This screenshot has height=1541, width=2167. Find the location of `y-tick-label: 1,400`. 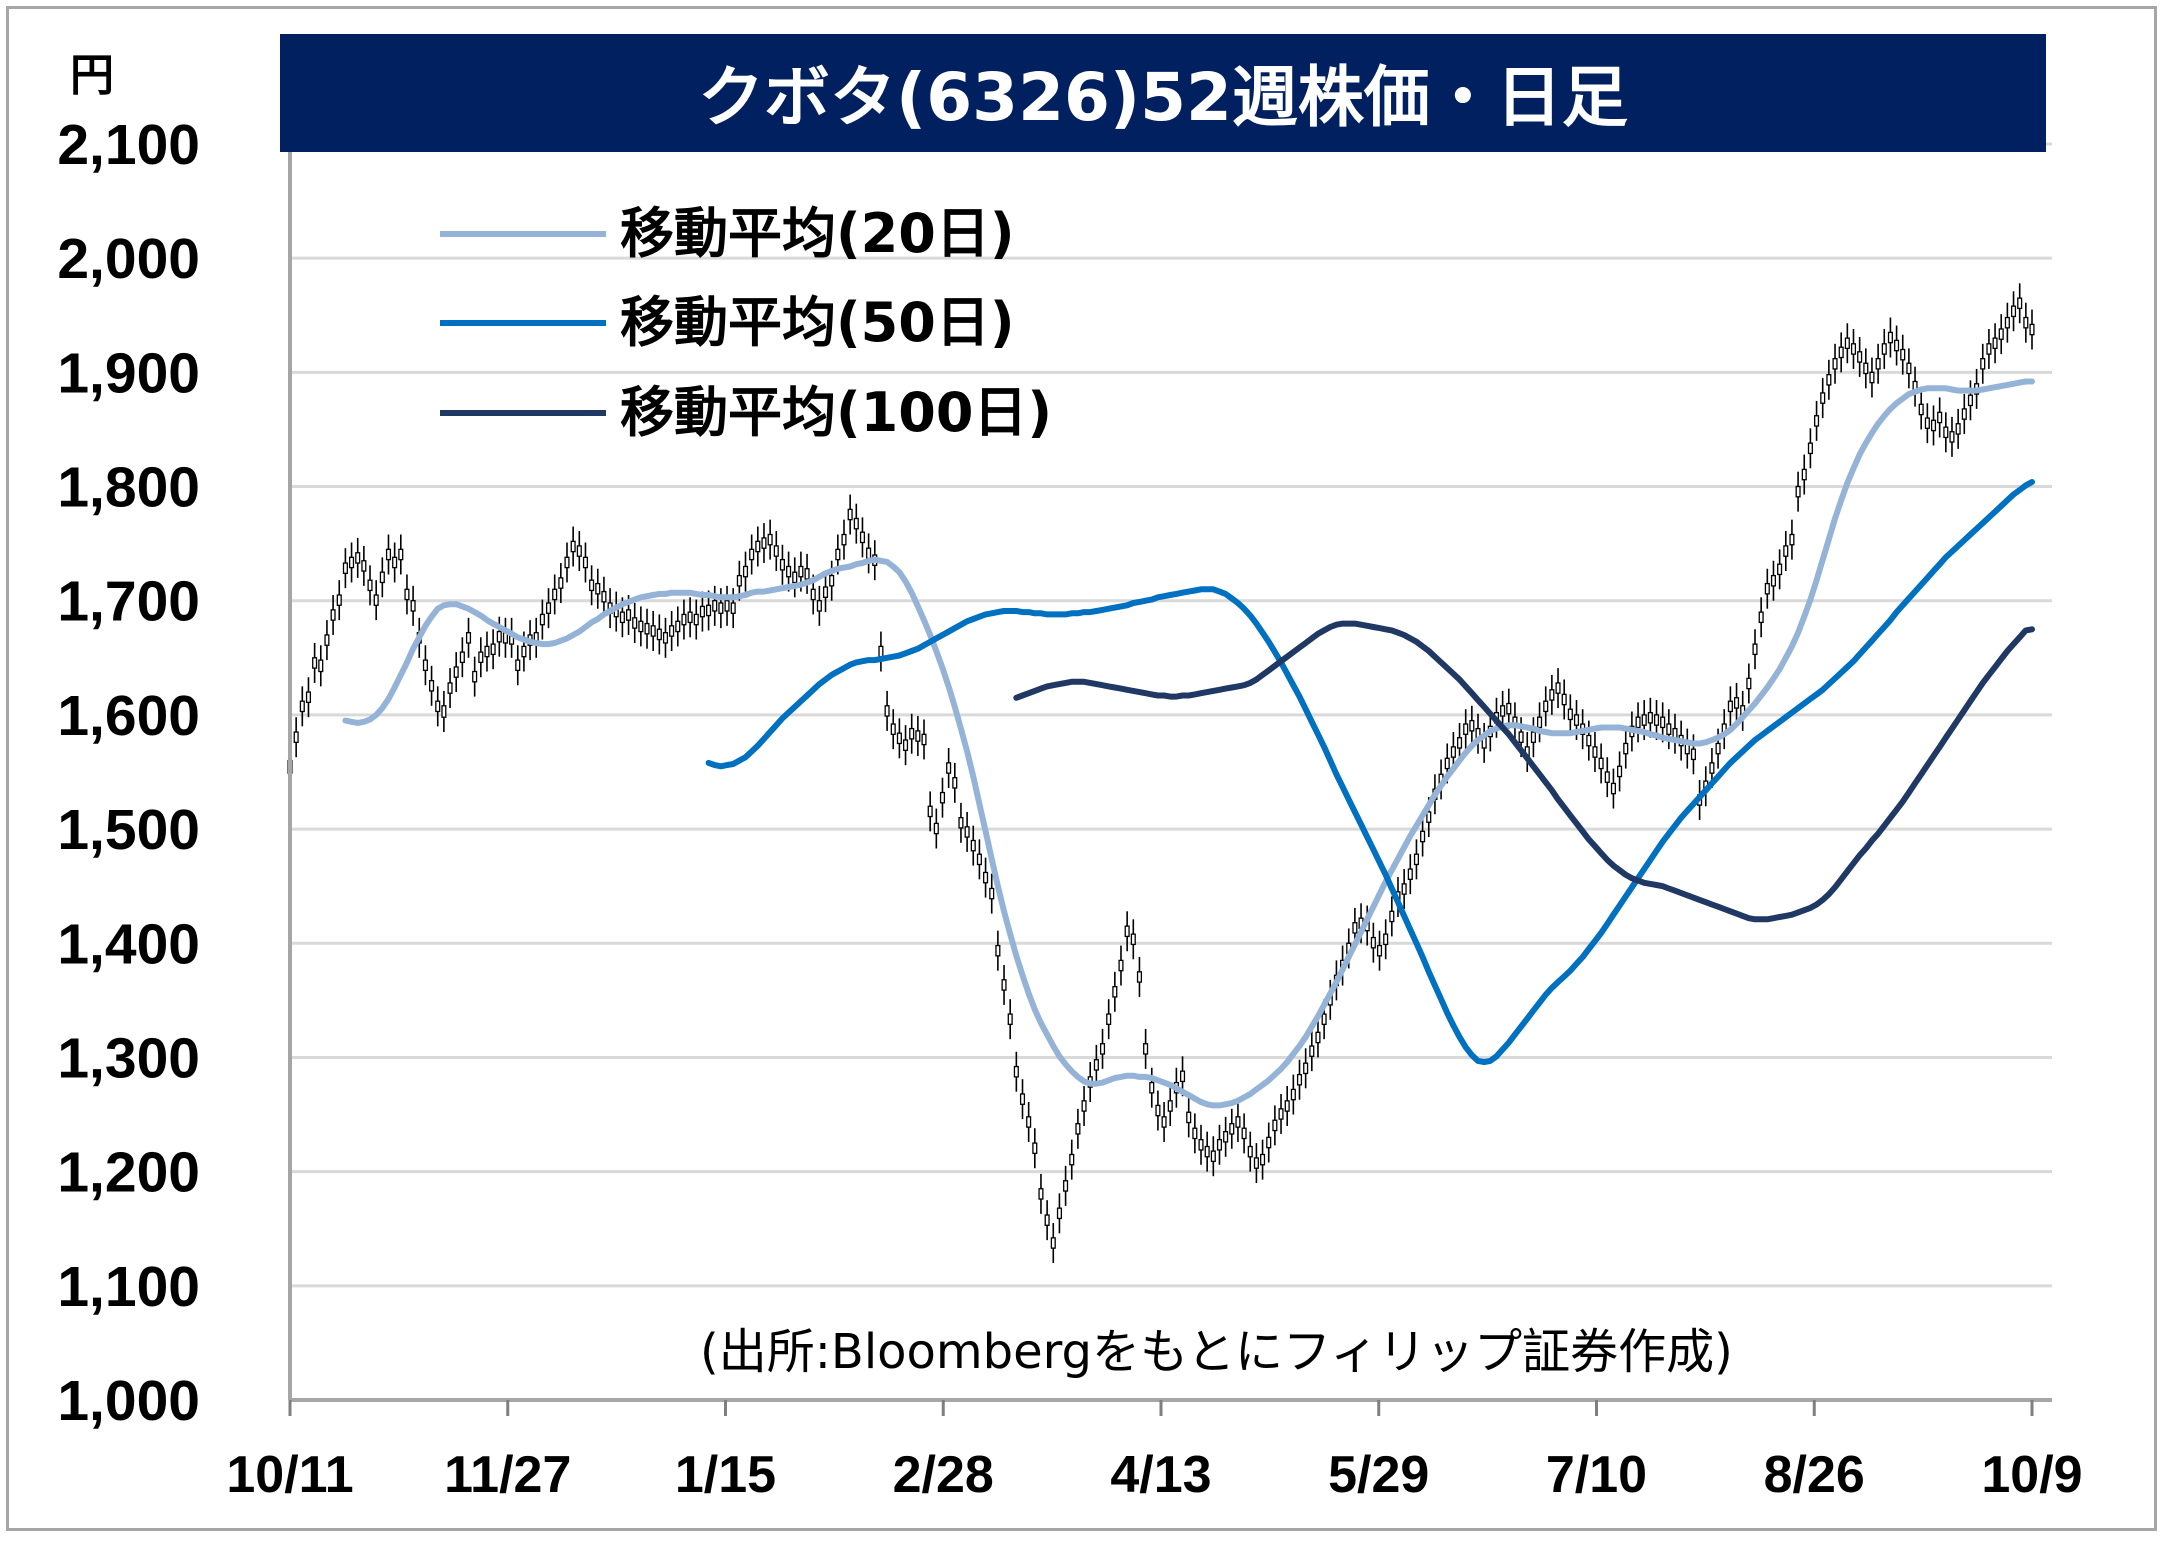

y-tick-label: 1,400 is located at coordinates (128, 944).